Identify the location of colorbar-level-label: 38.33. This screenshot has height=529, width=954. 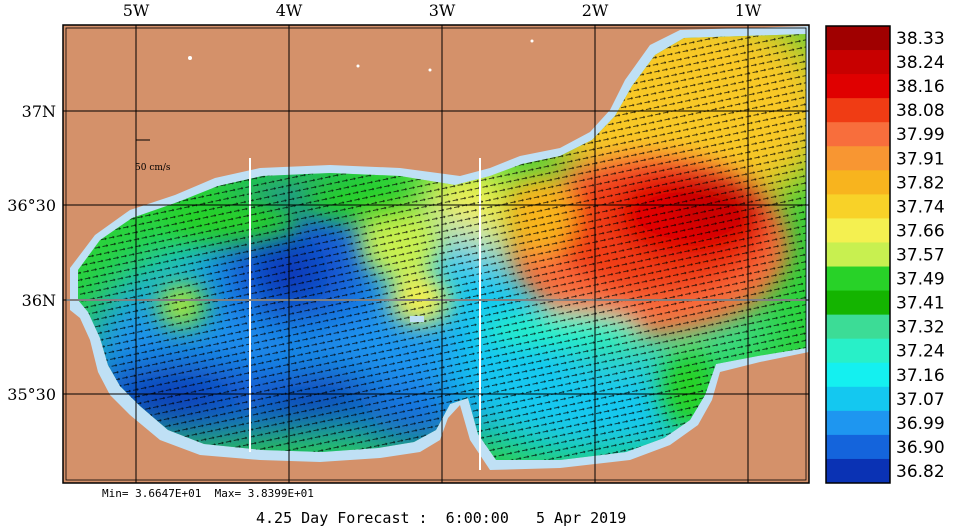
(920, 39).